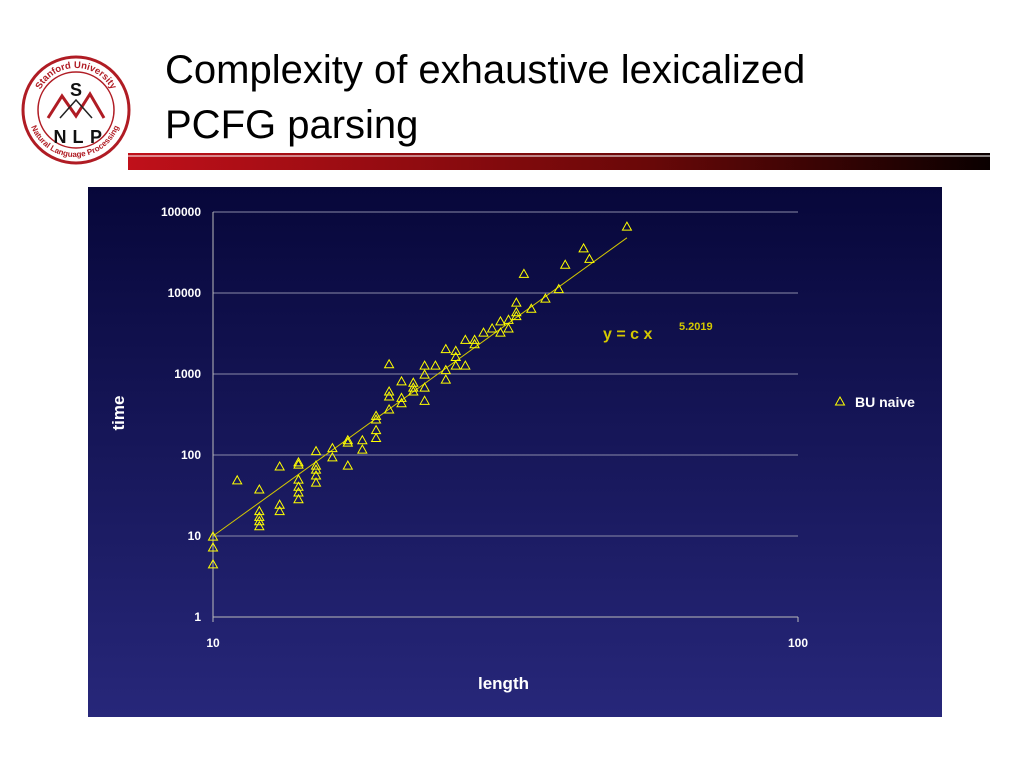 The height and width of the screenshot is (773, 1024). Describe the element at coordinates (96, 137) in the screenshot. I see `logo-letter: P` at that location.